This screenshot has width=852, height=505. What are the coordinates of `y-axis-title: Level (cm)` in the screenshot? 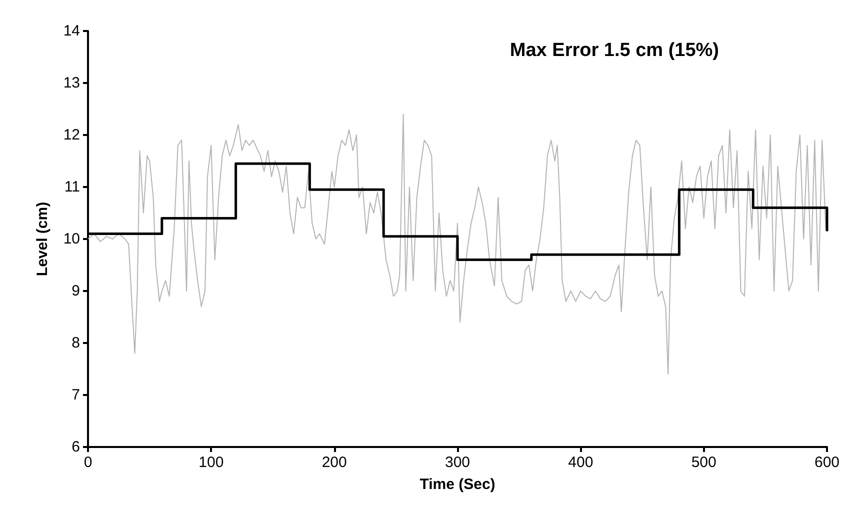 It's located at (42, 239).